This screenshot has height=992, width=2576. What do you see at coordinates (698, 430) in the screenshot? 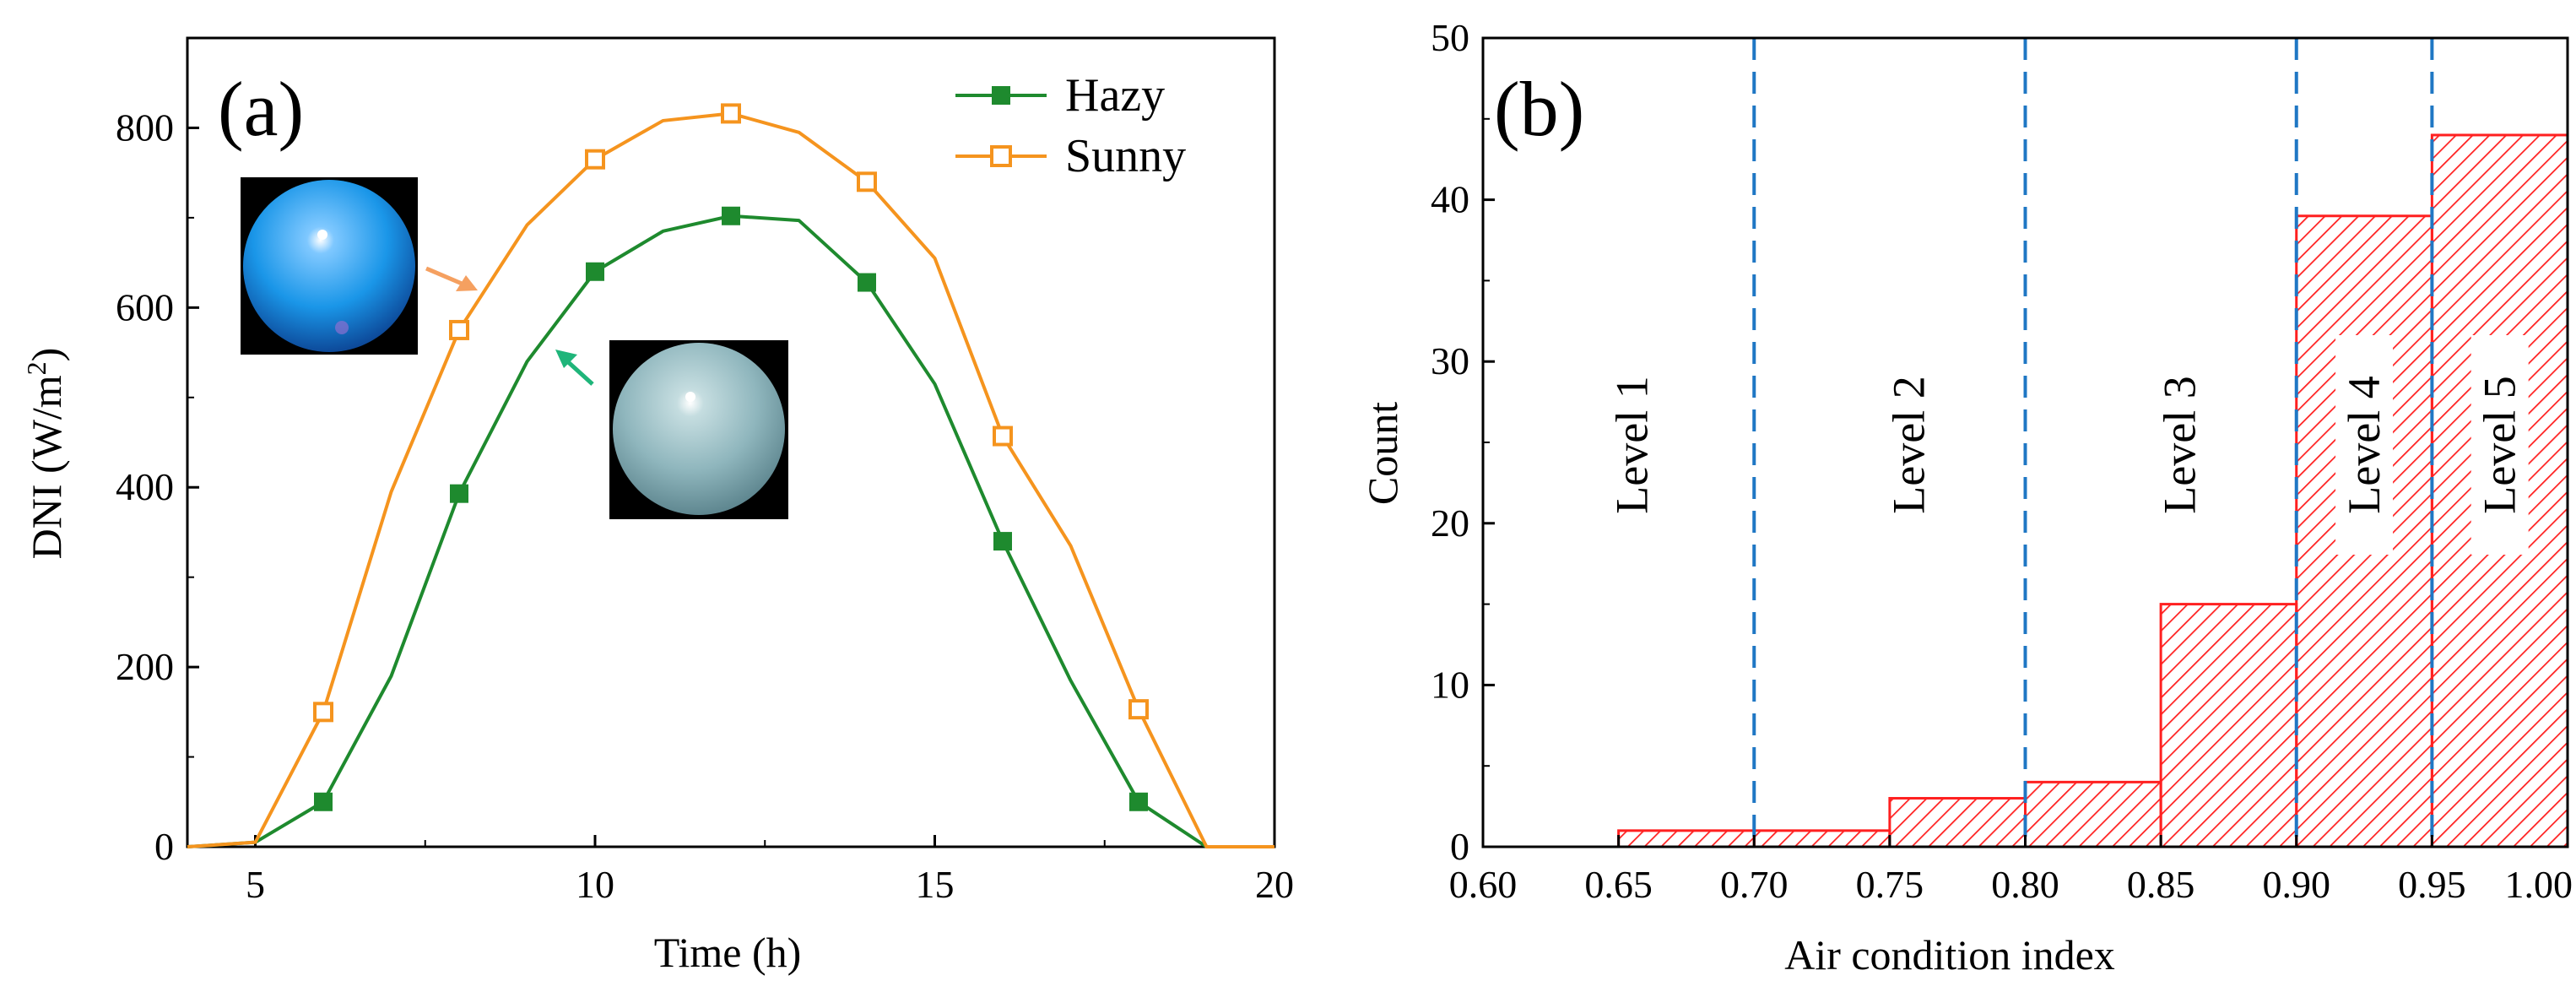
I see `hazy-sky-image` at bounding box center [698, 430].